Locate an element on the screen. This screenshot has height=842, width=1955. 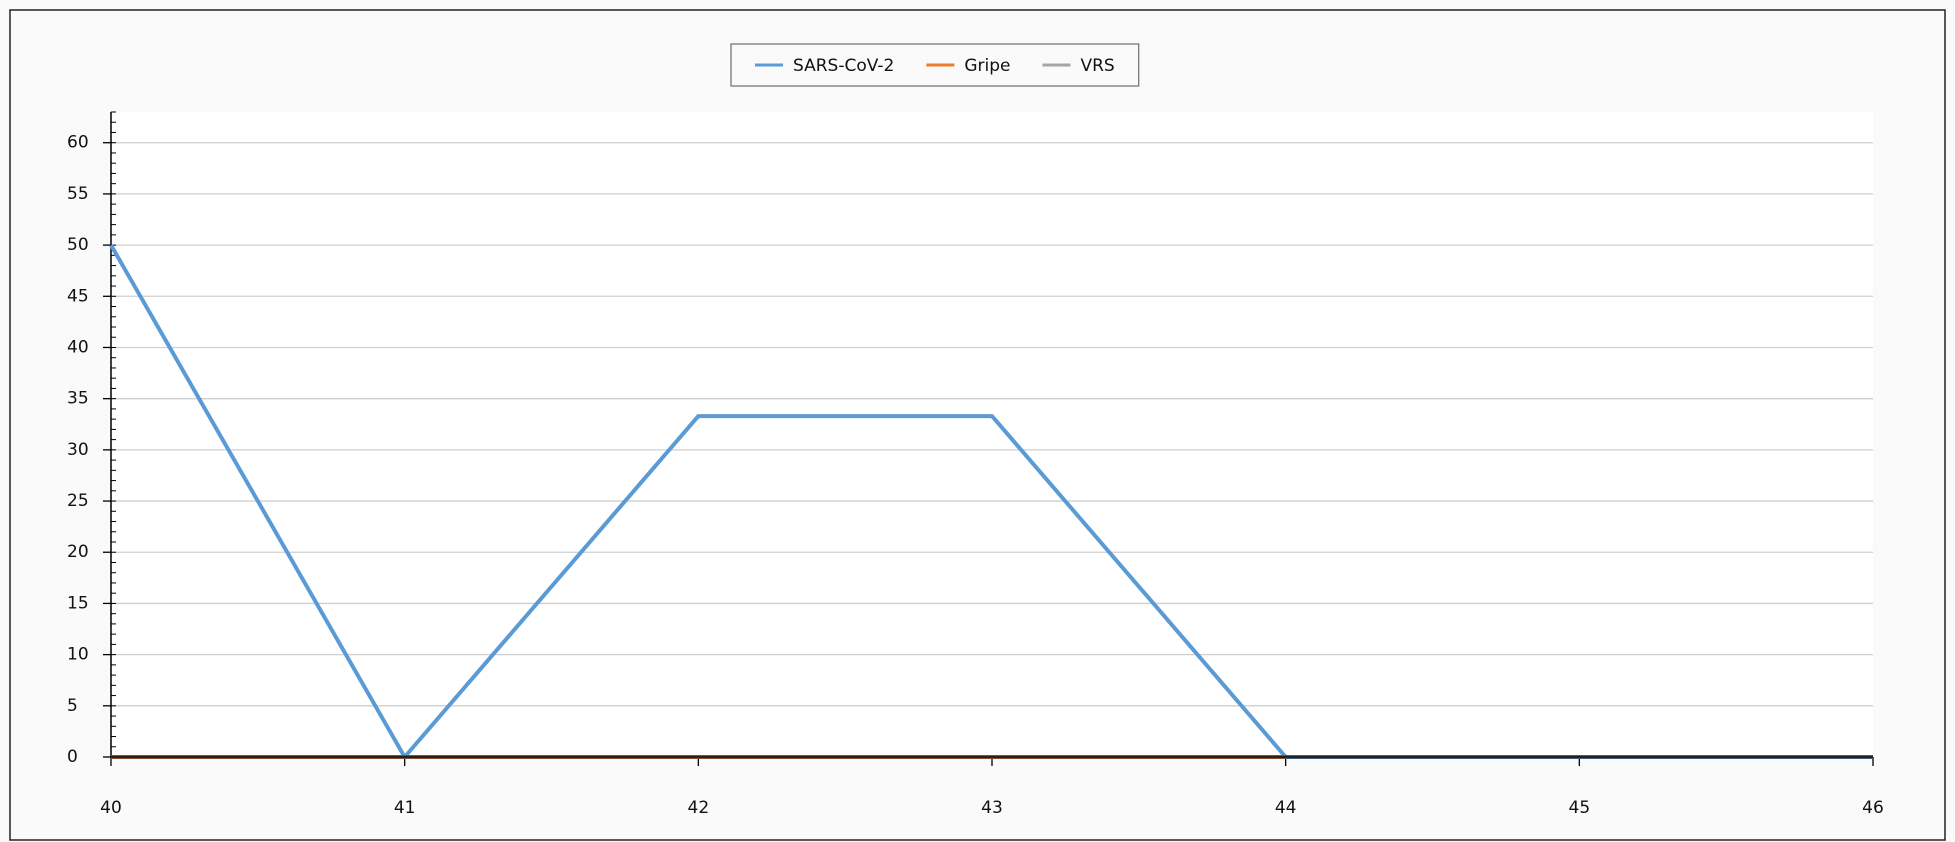
legend-label: VRS is located at coordinates (1097, 66).